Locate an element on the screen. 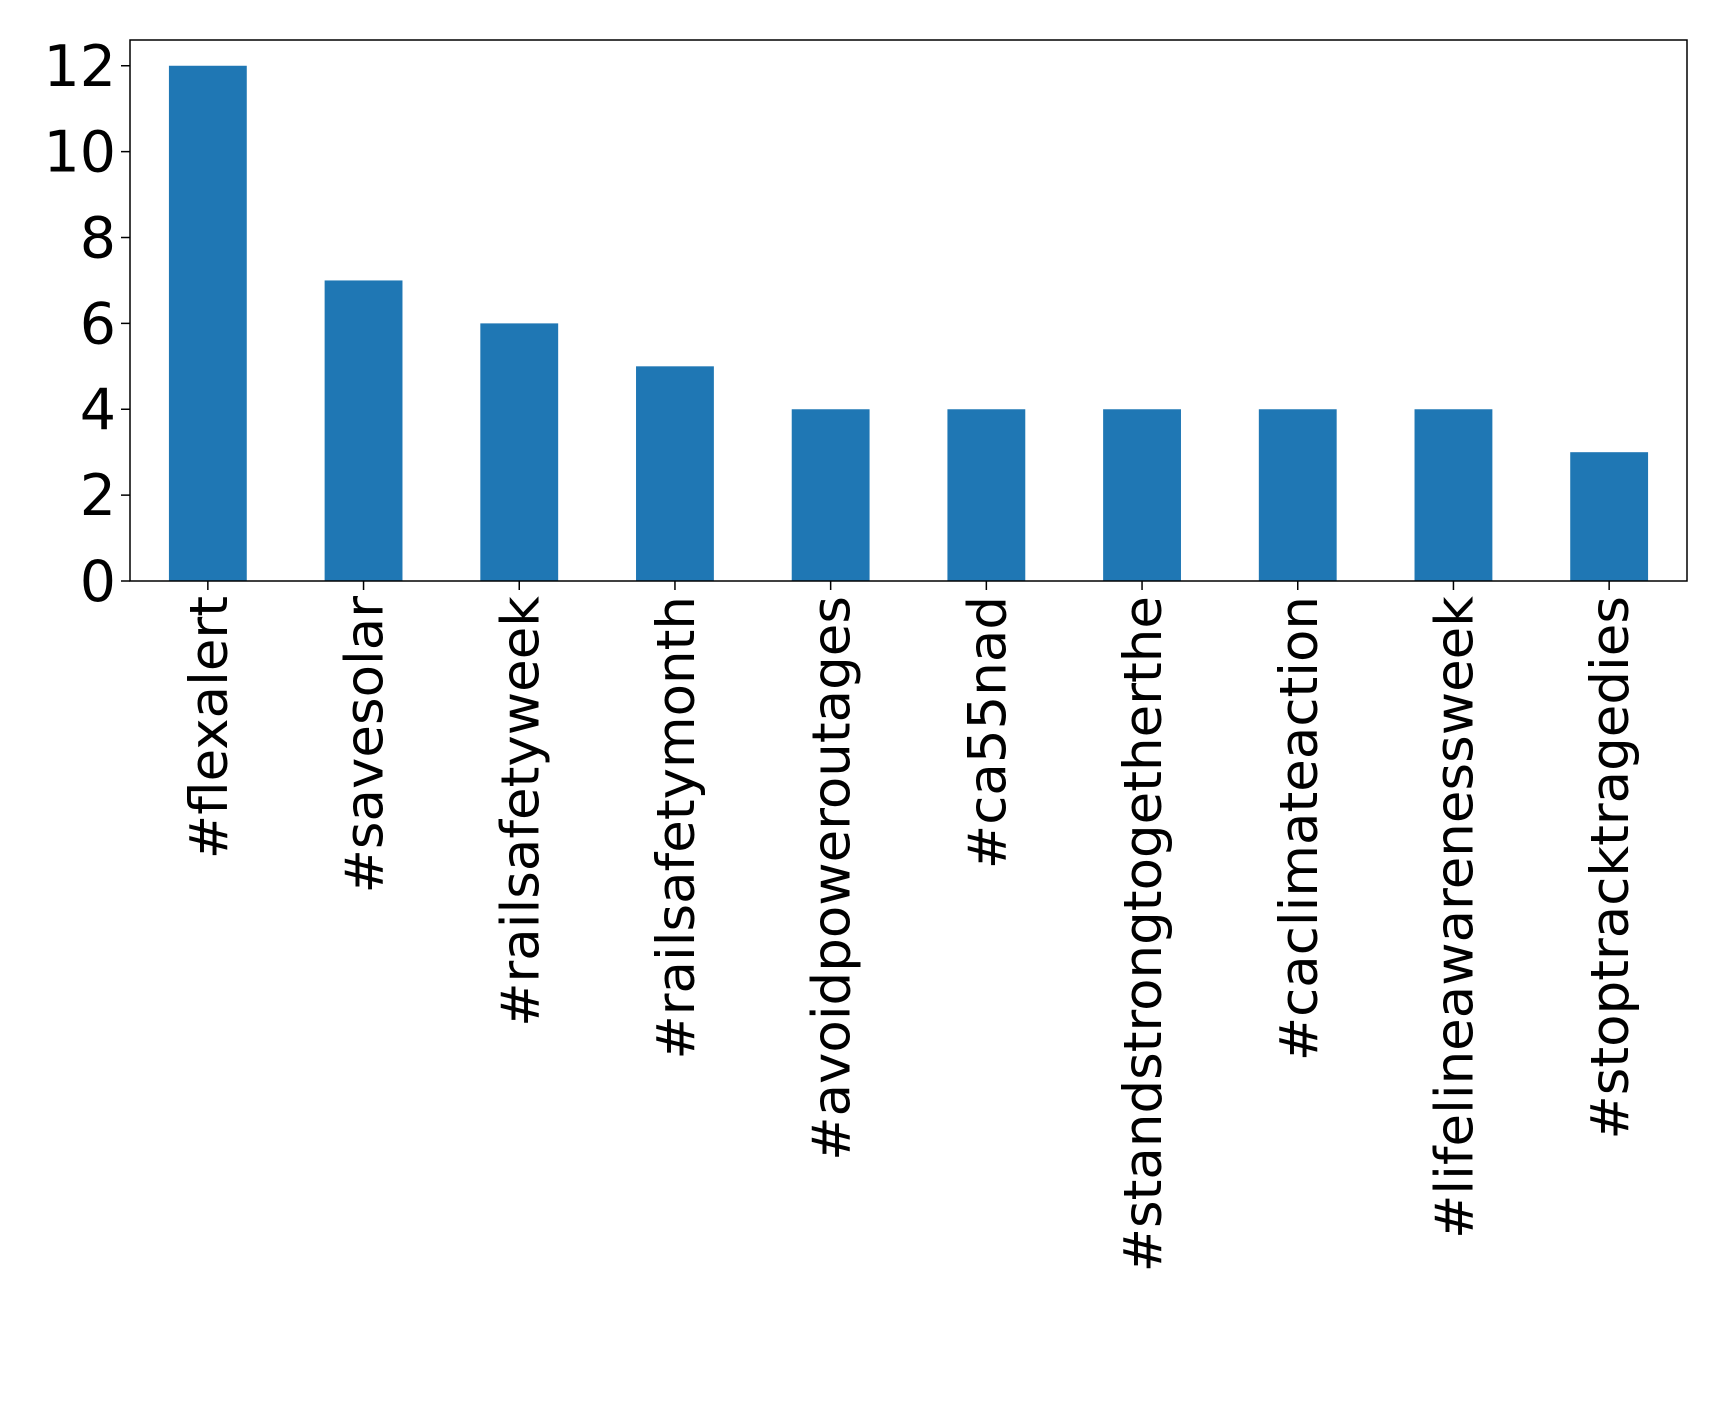 The width and height of the screenshot is (1719, 1425). y-tick-label: 10 is located at coordinates (79, 153).